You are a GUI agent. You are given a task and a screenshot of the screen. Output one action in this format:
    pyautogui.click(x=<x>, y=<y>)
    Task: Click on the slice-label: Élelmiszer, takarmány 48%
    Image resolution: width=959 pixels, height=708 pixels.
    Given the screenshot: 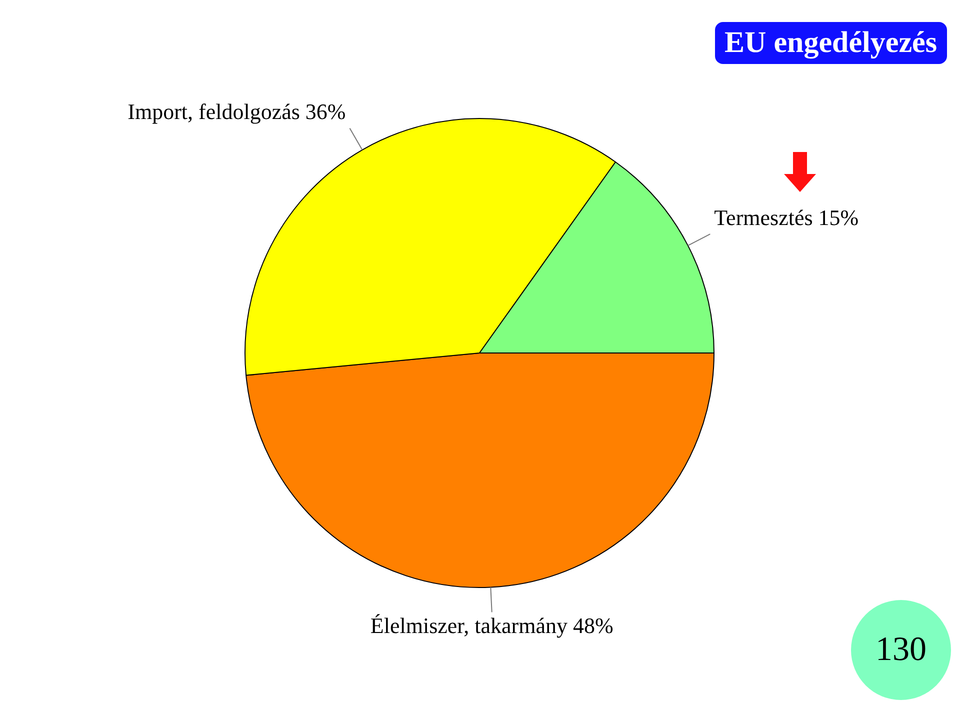 What is the action you would take?
    pyautogui.click(x=492, y=625)
    